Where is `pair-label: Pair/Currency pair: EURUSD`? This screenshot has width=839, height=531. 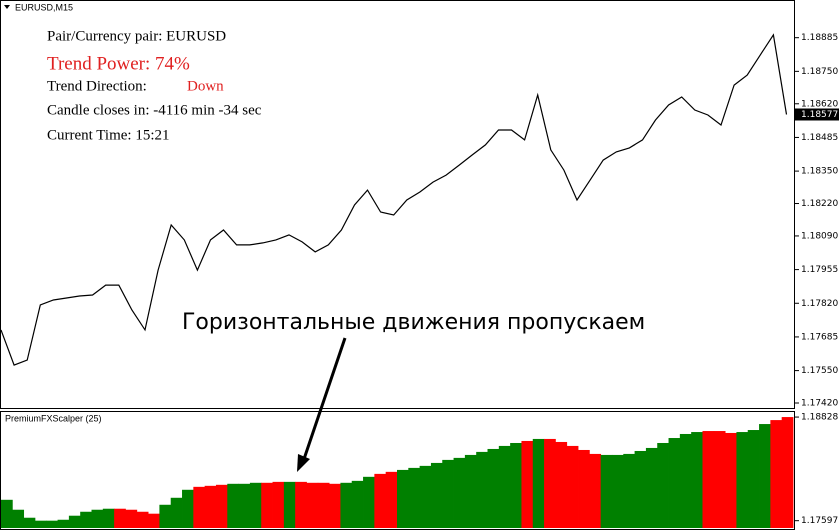 pair-label: Pair/Currency pair: EURUSD is located at coordinates (136, 36).